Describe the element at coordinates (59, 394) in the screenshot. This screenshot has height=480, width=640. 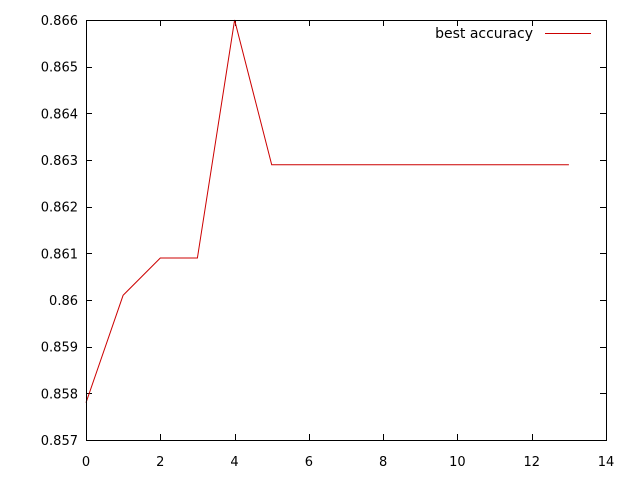
I see `y-tick-label: 0.858` at that location.